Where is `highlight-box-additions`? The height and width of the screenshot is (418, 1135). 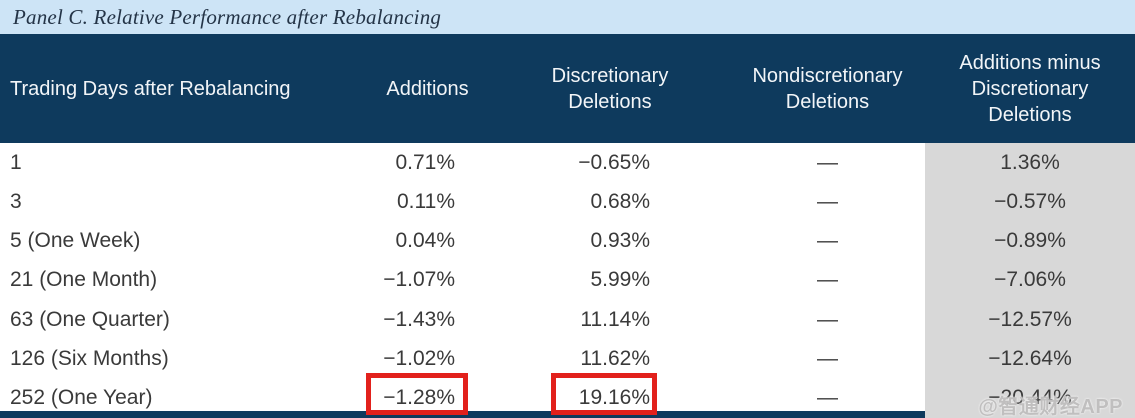
highlight-box-additions is located at coordinates (417, 394).